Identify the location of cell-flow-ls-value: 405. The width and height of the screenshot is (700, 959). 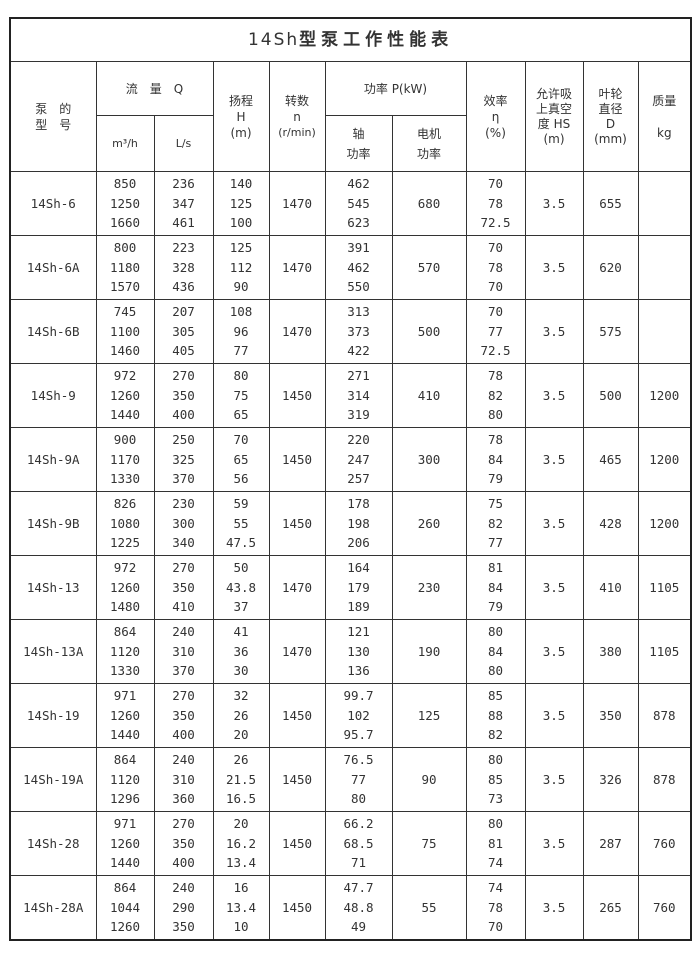
(183, 351).